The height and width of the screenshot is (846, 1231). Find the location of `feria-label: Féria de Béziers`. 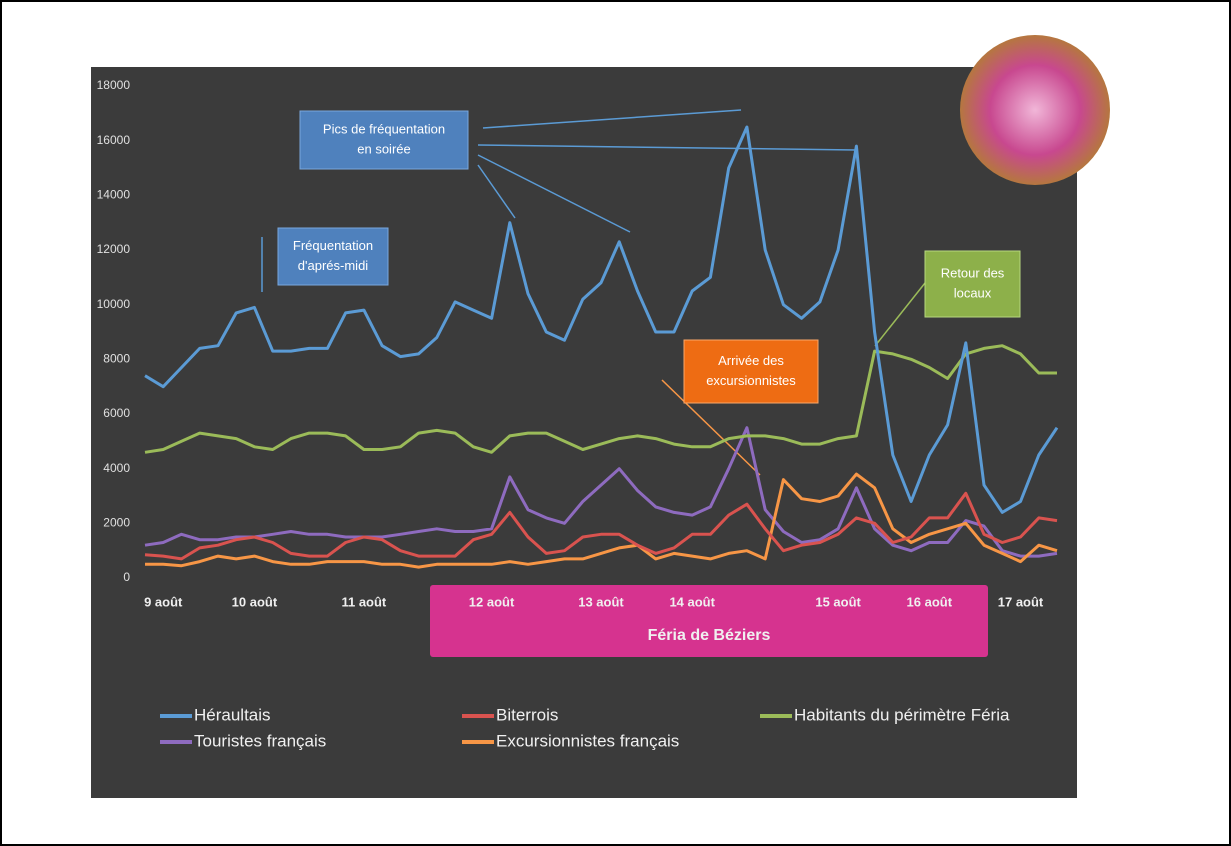

feria-label: Féria de Béziers is located at coordinates (709, 635).